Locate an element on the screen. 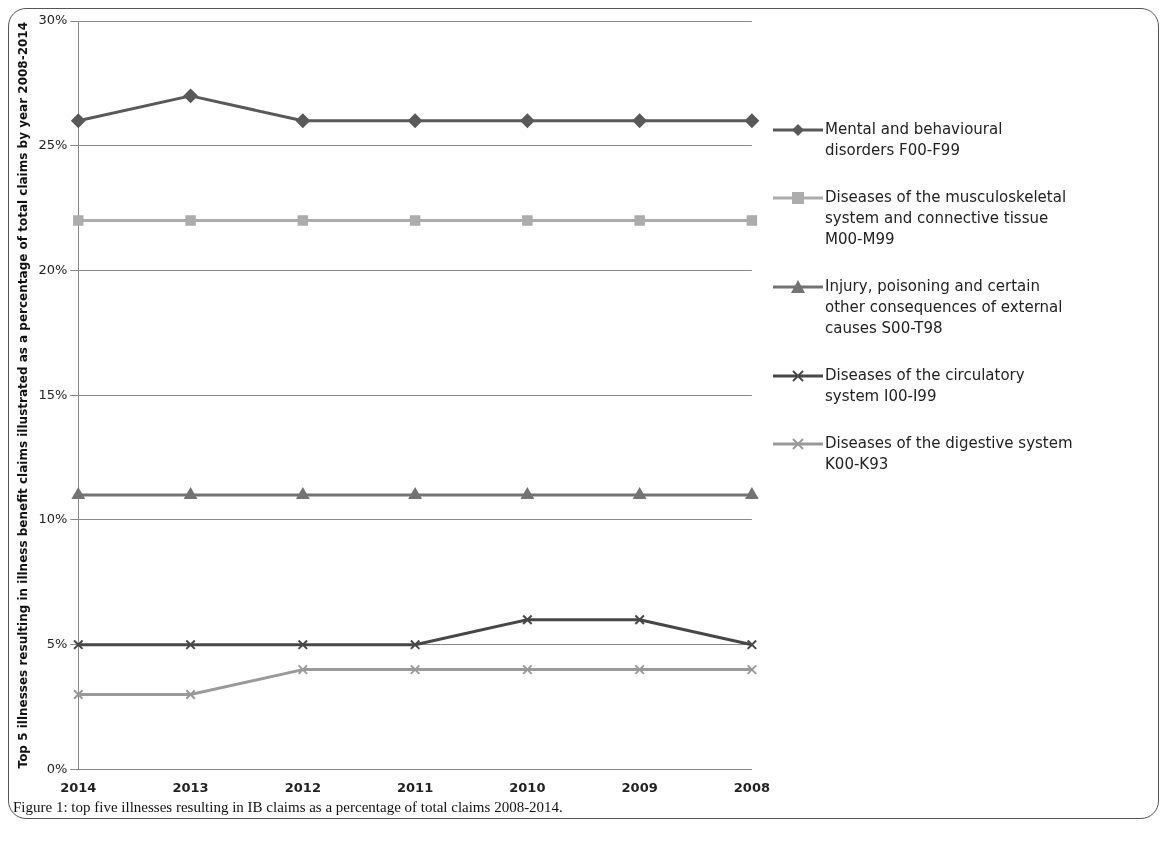  x-tick-label: 2014 is located at coordinates (78, 787).